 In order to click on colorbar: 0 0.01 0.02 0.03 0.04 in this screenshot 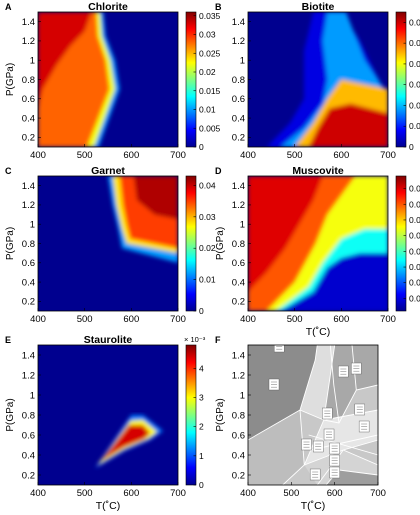, I will do `click(200, 245)`.